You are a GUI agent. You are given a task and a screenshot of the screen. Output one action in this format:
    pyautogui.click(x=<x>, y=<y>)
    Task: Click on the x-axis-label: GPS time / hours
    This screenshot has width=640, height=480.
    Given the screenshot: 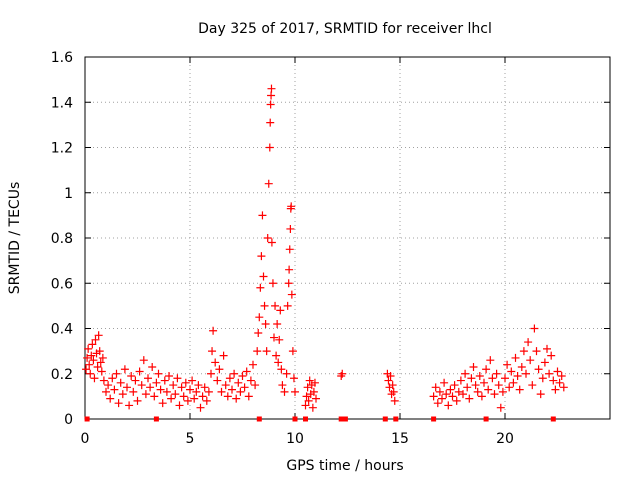 What is the action you would take?
    pyautogui.click(x=344, y=466)
    